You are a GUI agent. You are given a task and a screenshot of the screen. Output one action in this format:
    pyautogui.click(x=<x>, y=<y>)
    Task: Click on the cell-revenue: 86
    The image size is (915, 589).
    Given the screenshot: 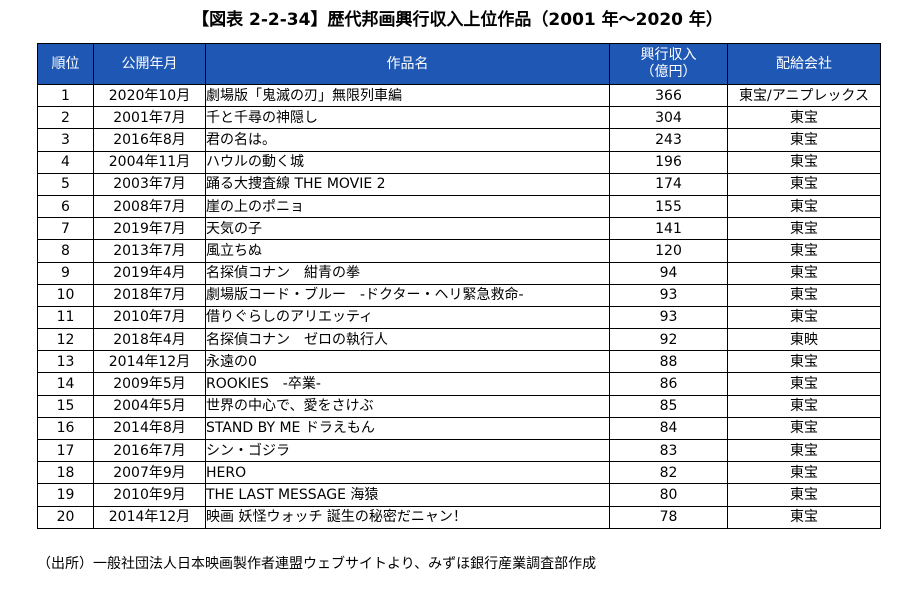 What is the action you would take?
    pyautogui.click(x=668, y=384)
    